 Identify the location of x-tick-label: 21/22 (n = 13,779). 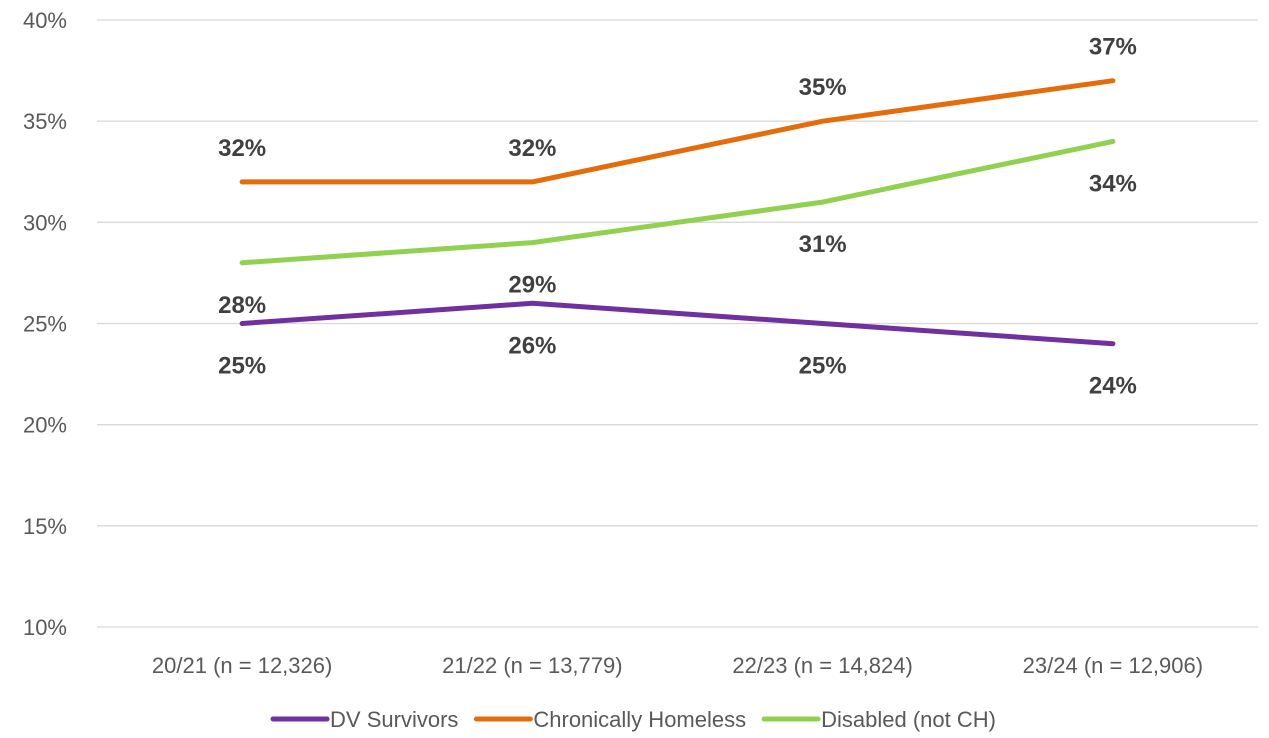
(532, 665).